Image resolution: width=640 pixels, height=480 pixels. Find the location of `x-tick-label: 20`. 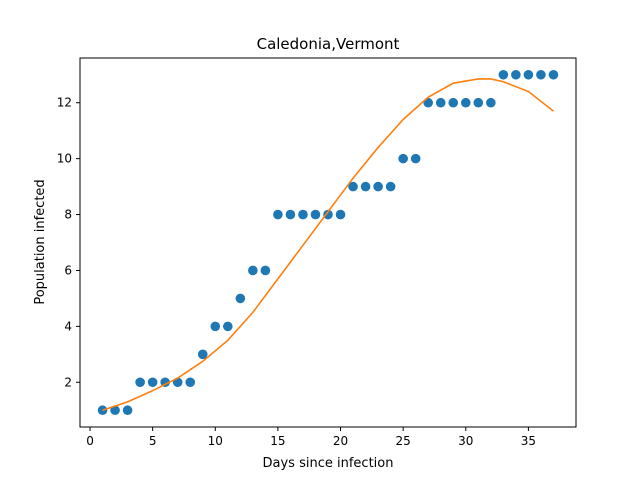

x-tick-label: 20 is located at coordinates (340, 441).